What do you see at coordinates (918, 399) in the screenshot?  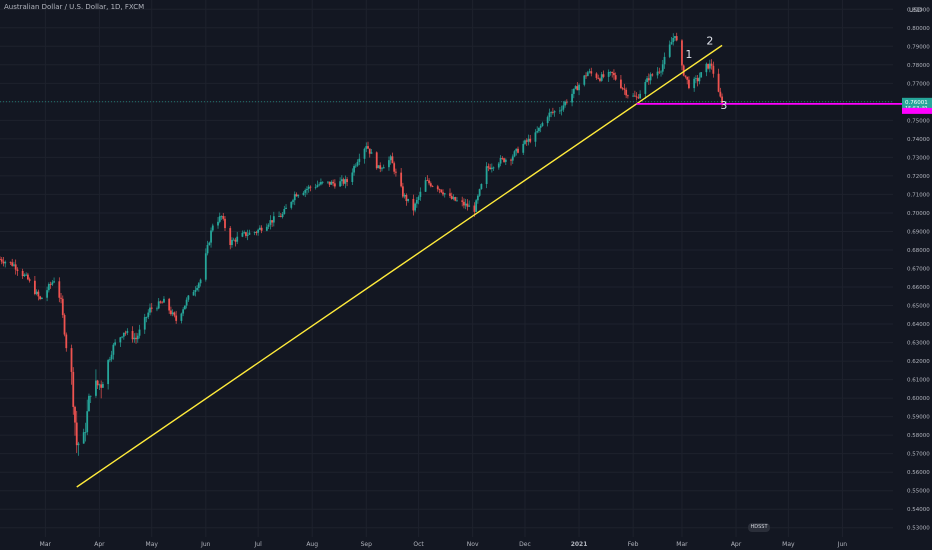 I see `y-tick-label: 0.60000` at bounding box center [918, 399].